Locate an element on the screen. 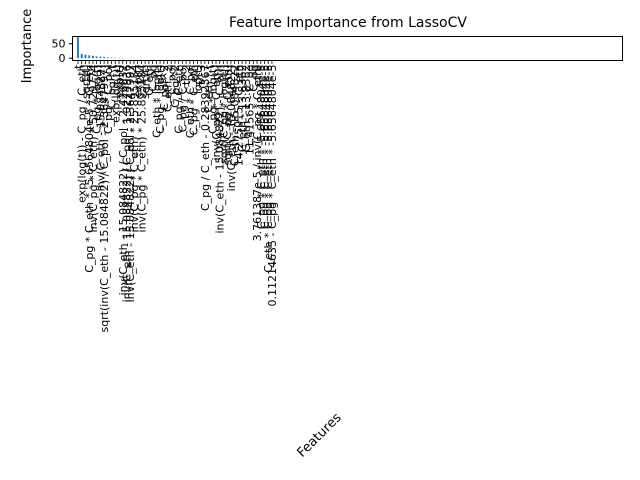  x-axis-label: Features is located at coordinates (319, 435).